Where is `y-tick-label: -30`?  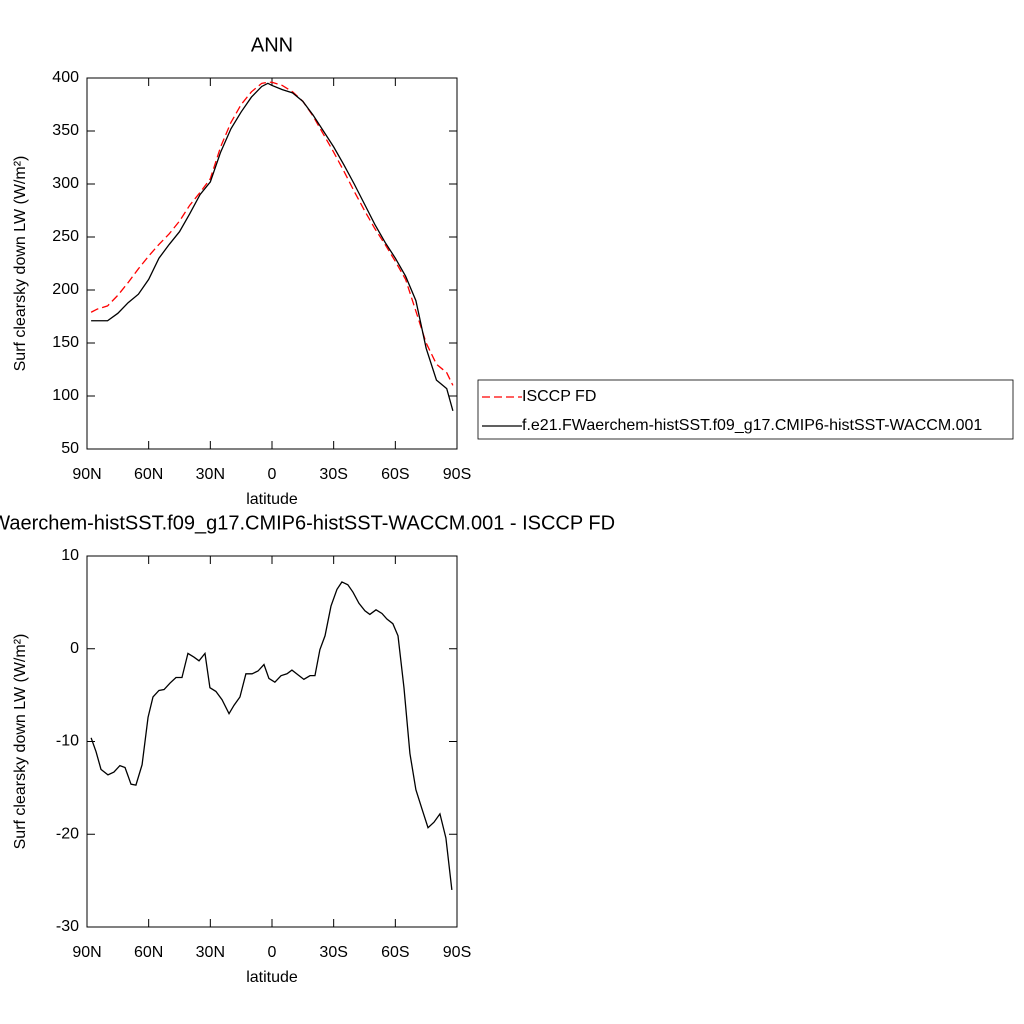 y-tick-label: -30 is located at coordinates (67, 926).